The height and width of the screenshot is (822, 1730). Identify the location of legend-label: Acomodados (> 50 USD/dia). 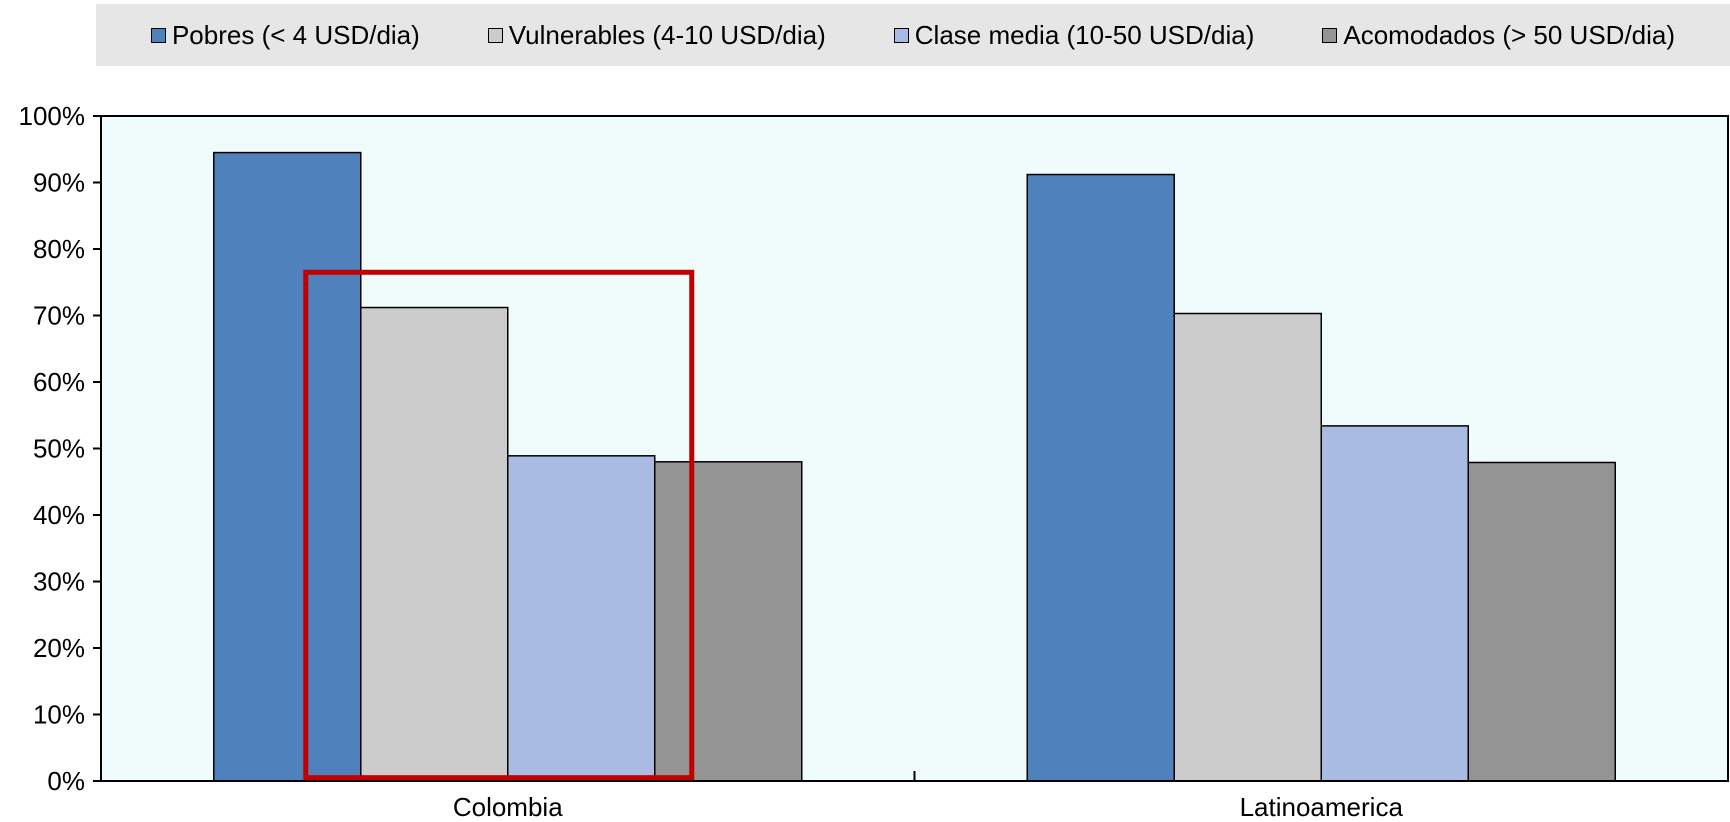
(1509, 34).